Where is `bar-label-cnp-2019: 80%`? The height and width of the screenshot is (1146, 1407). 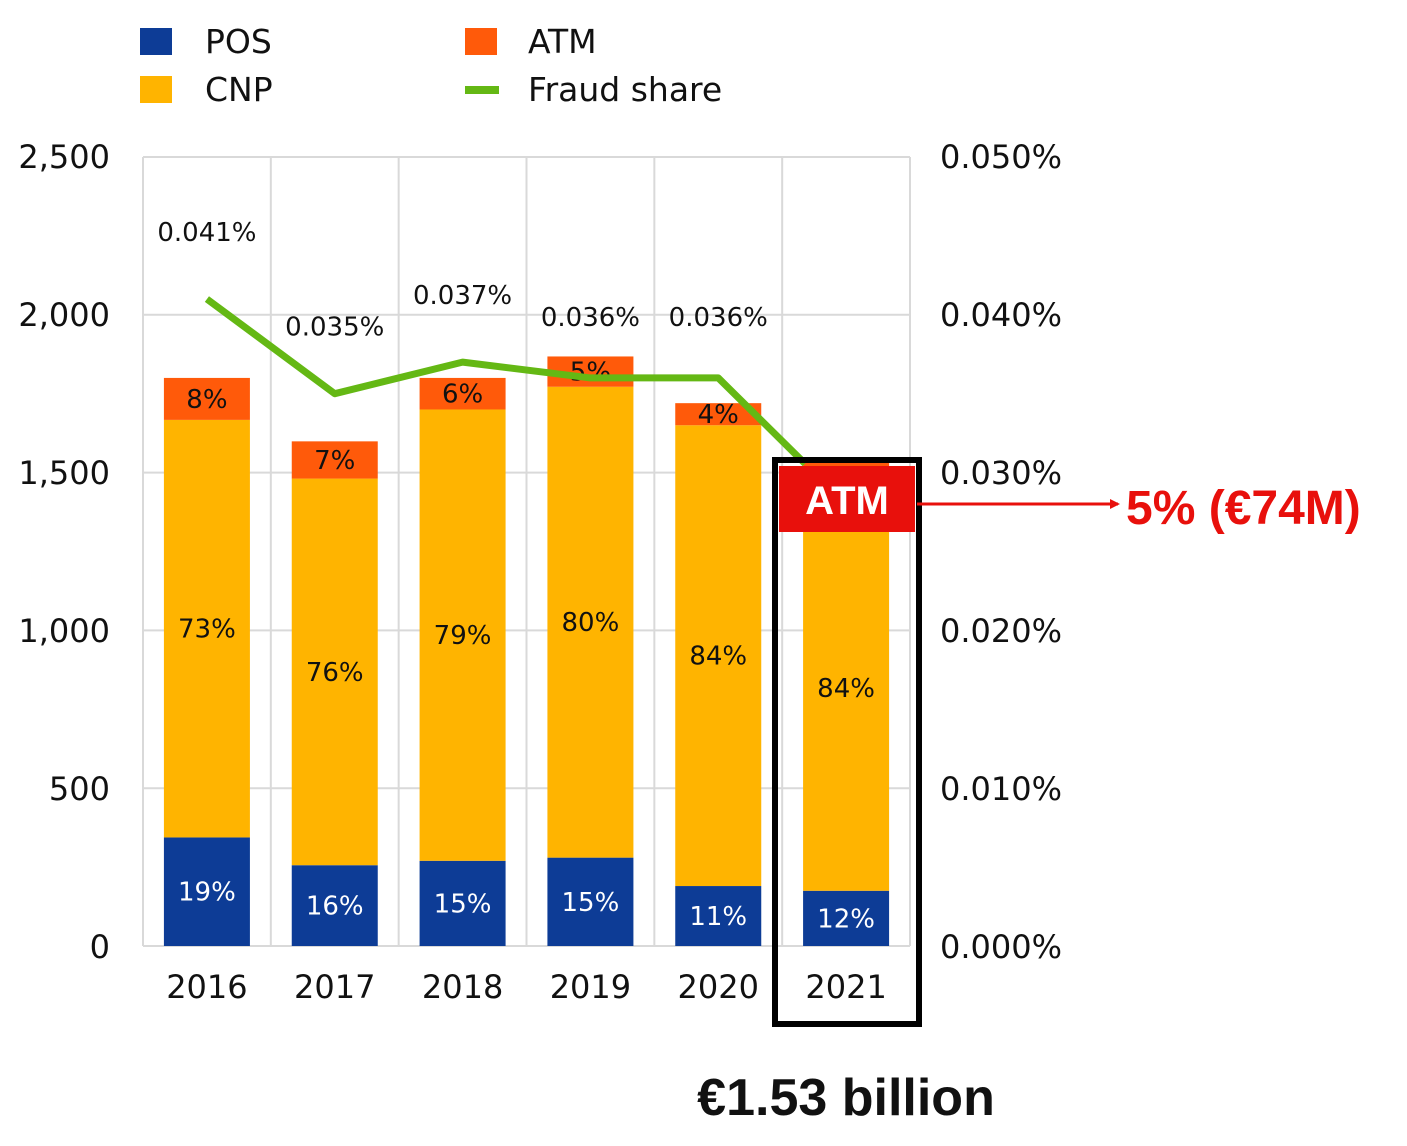
bar-label-cnp-2019: 80% is located at coordinates (591, 623).